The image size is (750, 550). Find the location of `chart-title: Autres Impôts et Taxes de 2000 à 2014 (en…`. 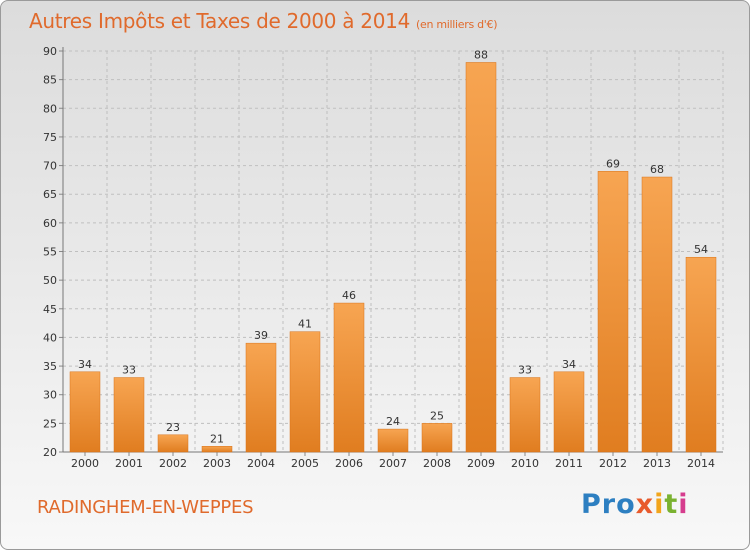

chart-title: Autres Impôts et Taxes de 2000 à 2014 (en… is located at coordinates (263, 21).